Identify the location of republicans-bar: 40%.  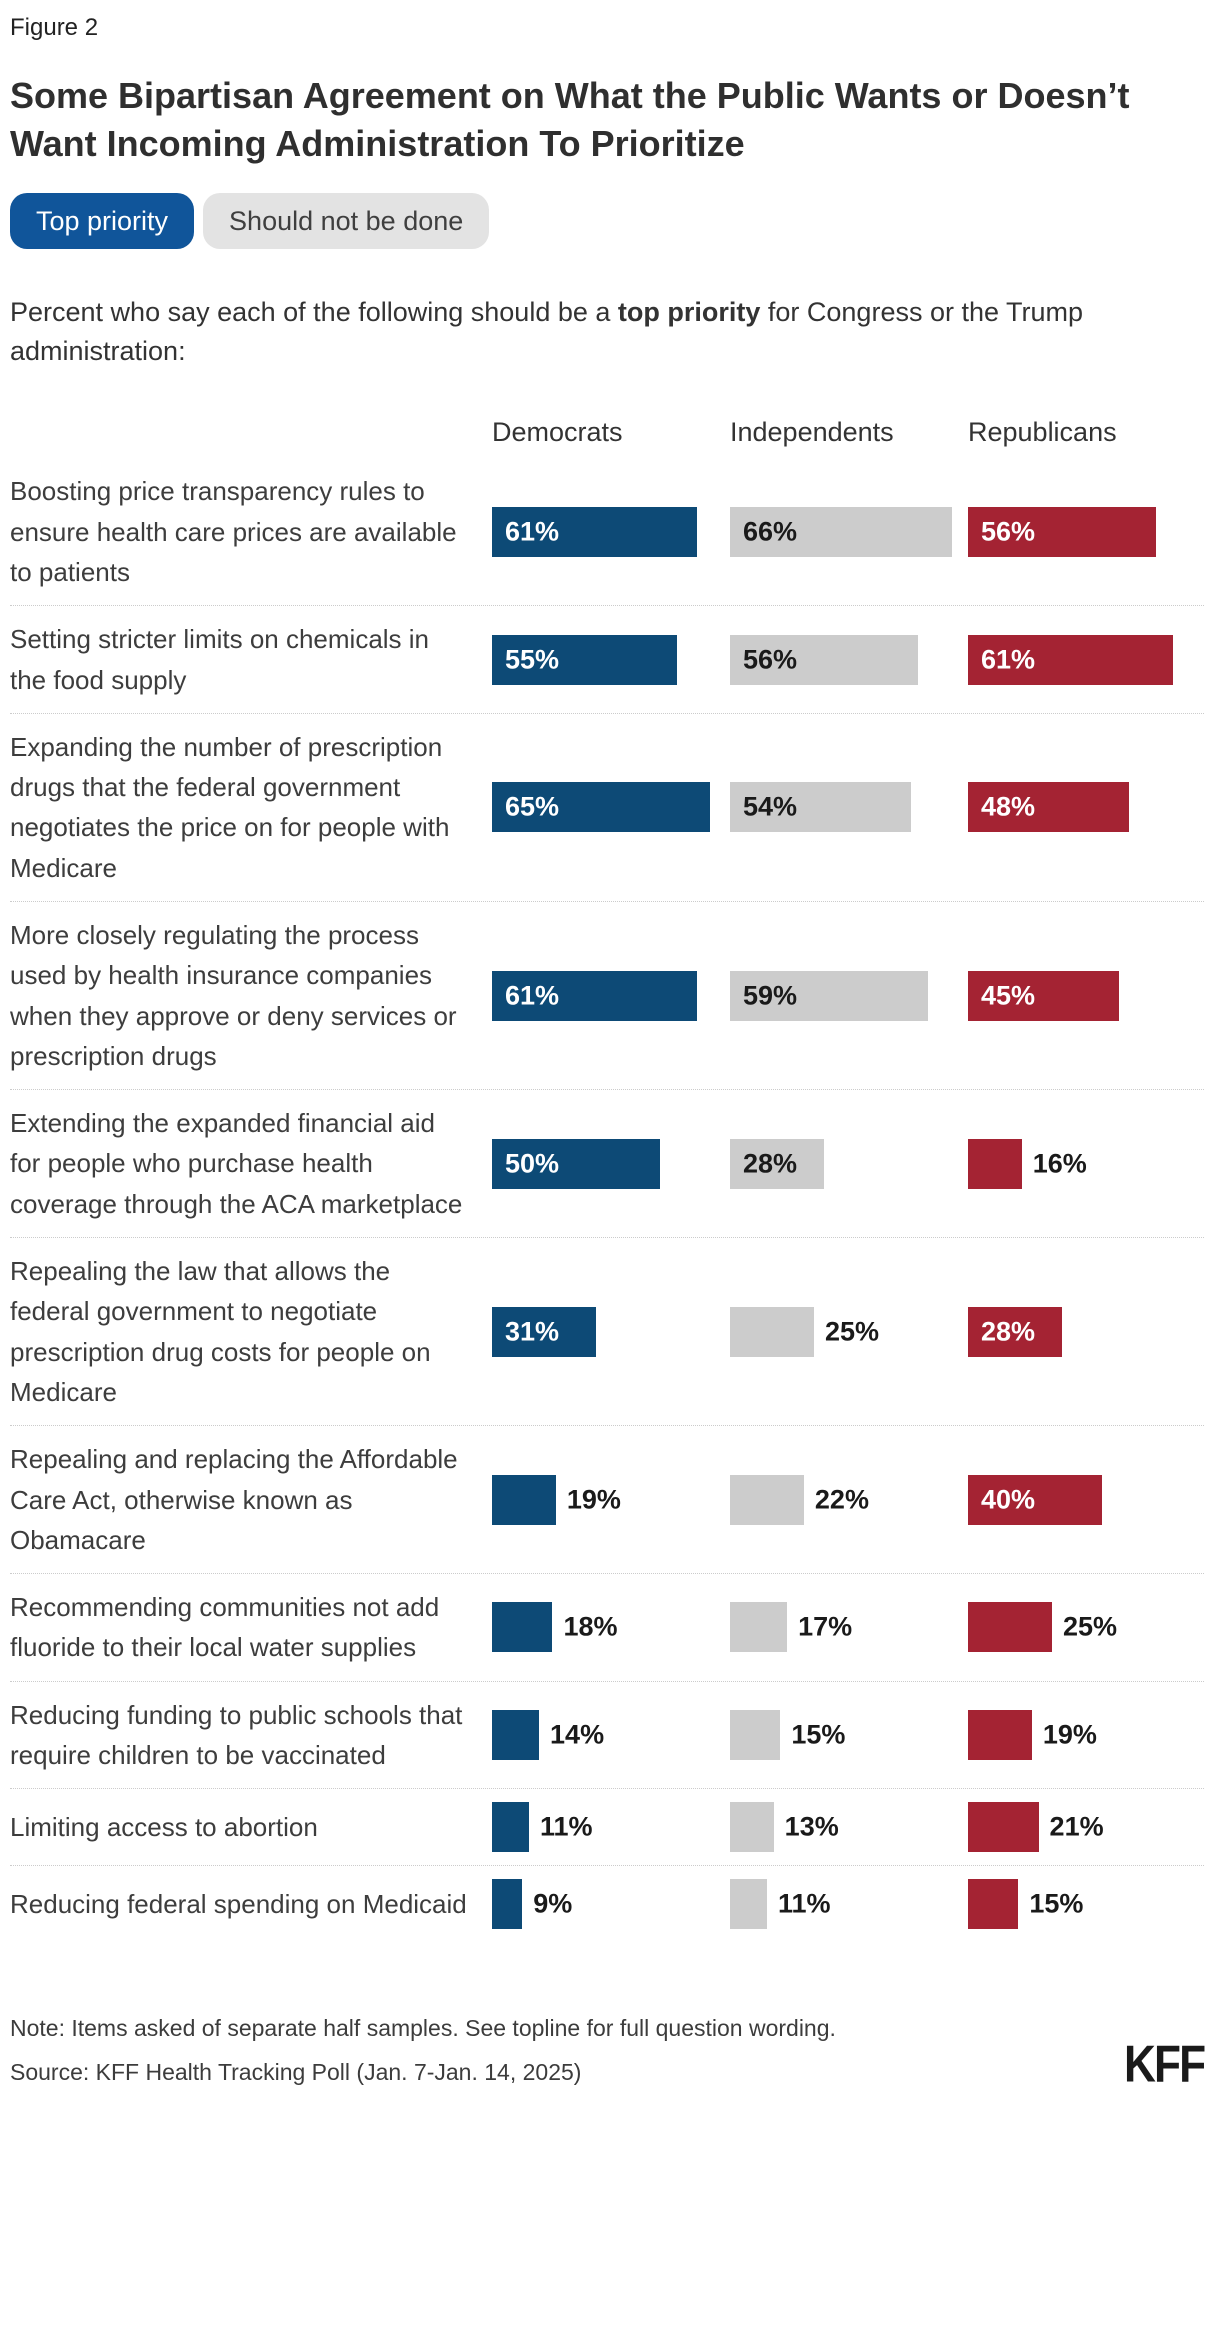
(1035, 1499).